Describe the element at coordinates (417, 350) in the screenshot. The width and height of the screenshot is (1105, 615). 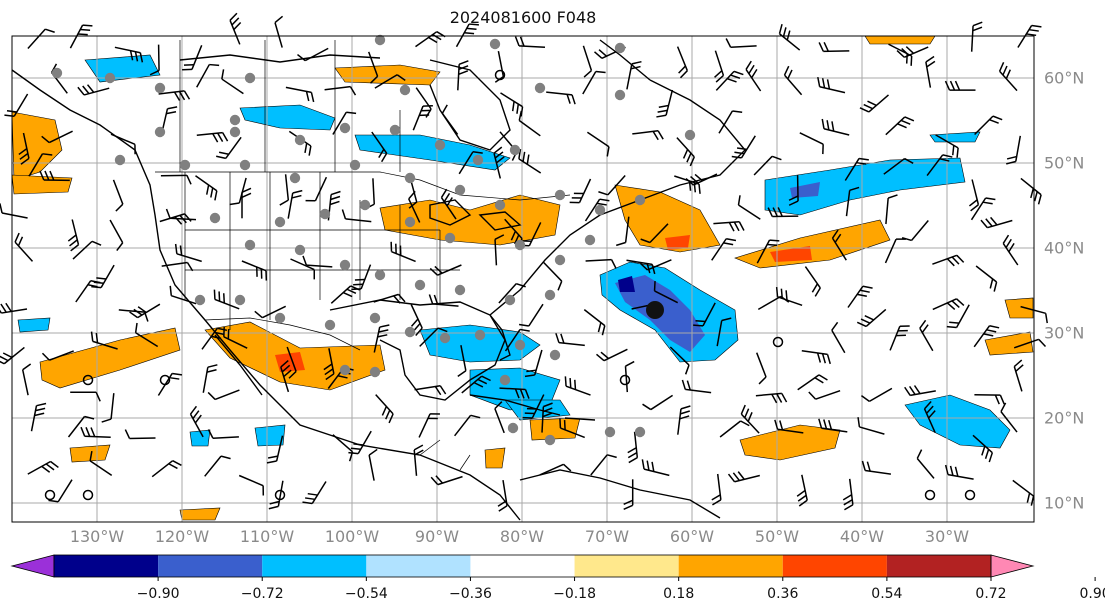
I see `coast-gulf` at that location.